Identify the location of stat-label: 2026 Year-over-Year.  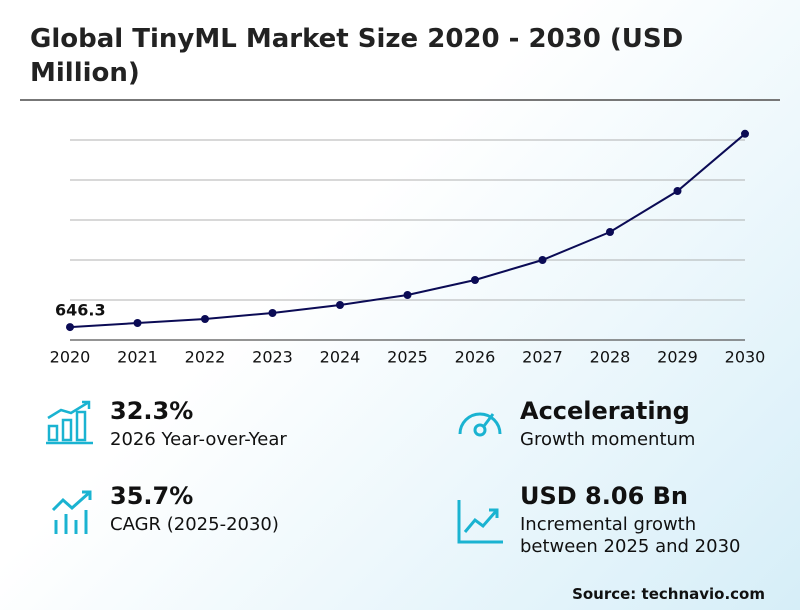
(198, 439).